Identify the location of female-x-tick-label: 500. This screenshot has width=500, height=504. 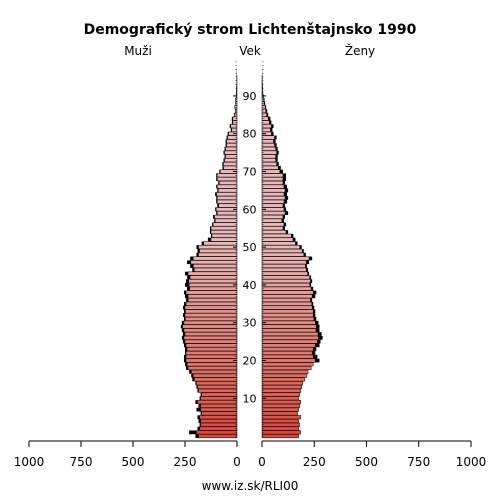
(366, 462).